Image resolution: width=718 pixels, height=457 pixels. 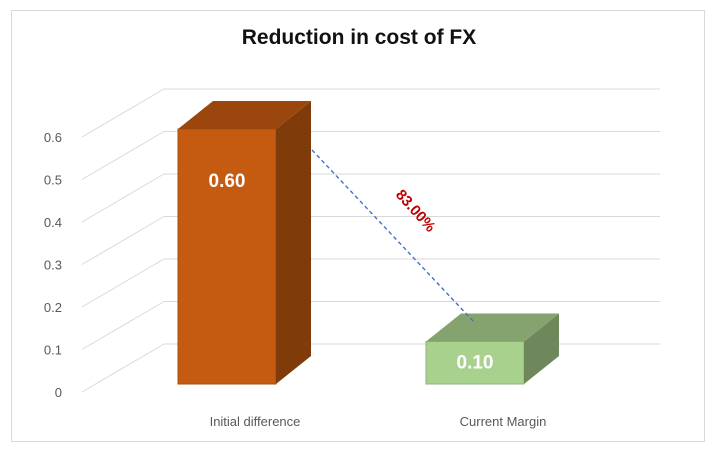 I want to click on data-label: 0.60, so click(x=227, y=181).